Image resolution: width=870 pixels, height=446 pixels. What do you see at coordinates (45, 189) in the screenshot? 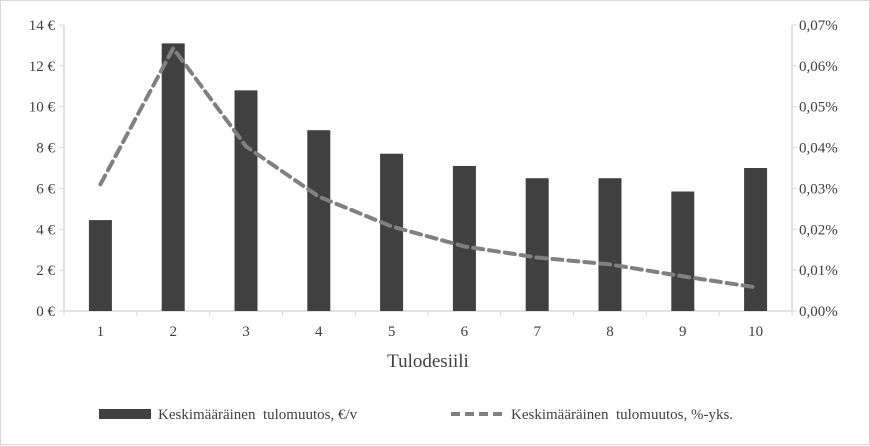
I see `left-tick-label: 6 €` at bounding box center [45, 189].